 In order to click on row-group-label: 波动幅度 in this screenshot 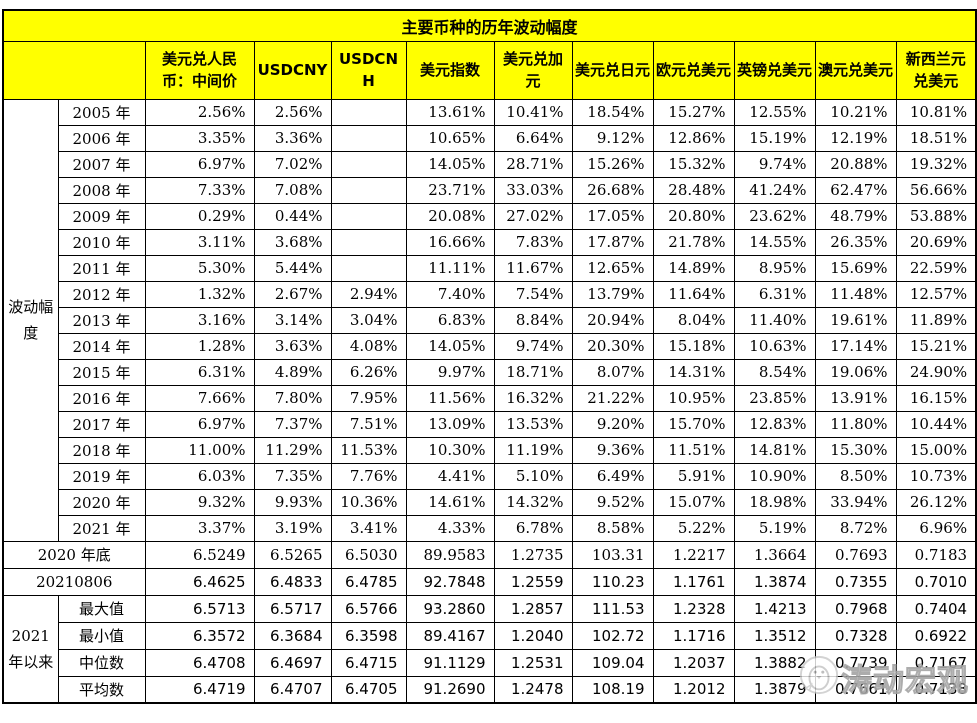, I will do `click(30, 320)`.